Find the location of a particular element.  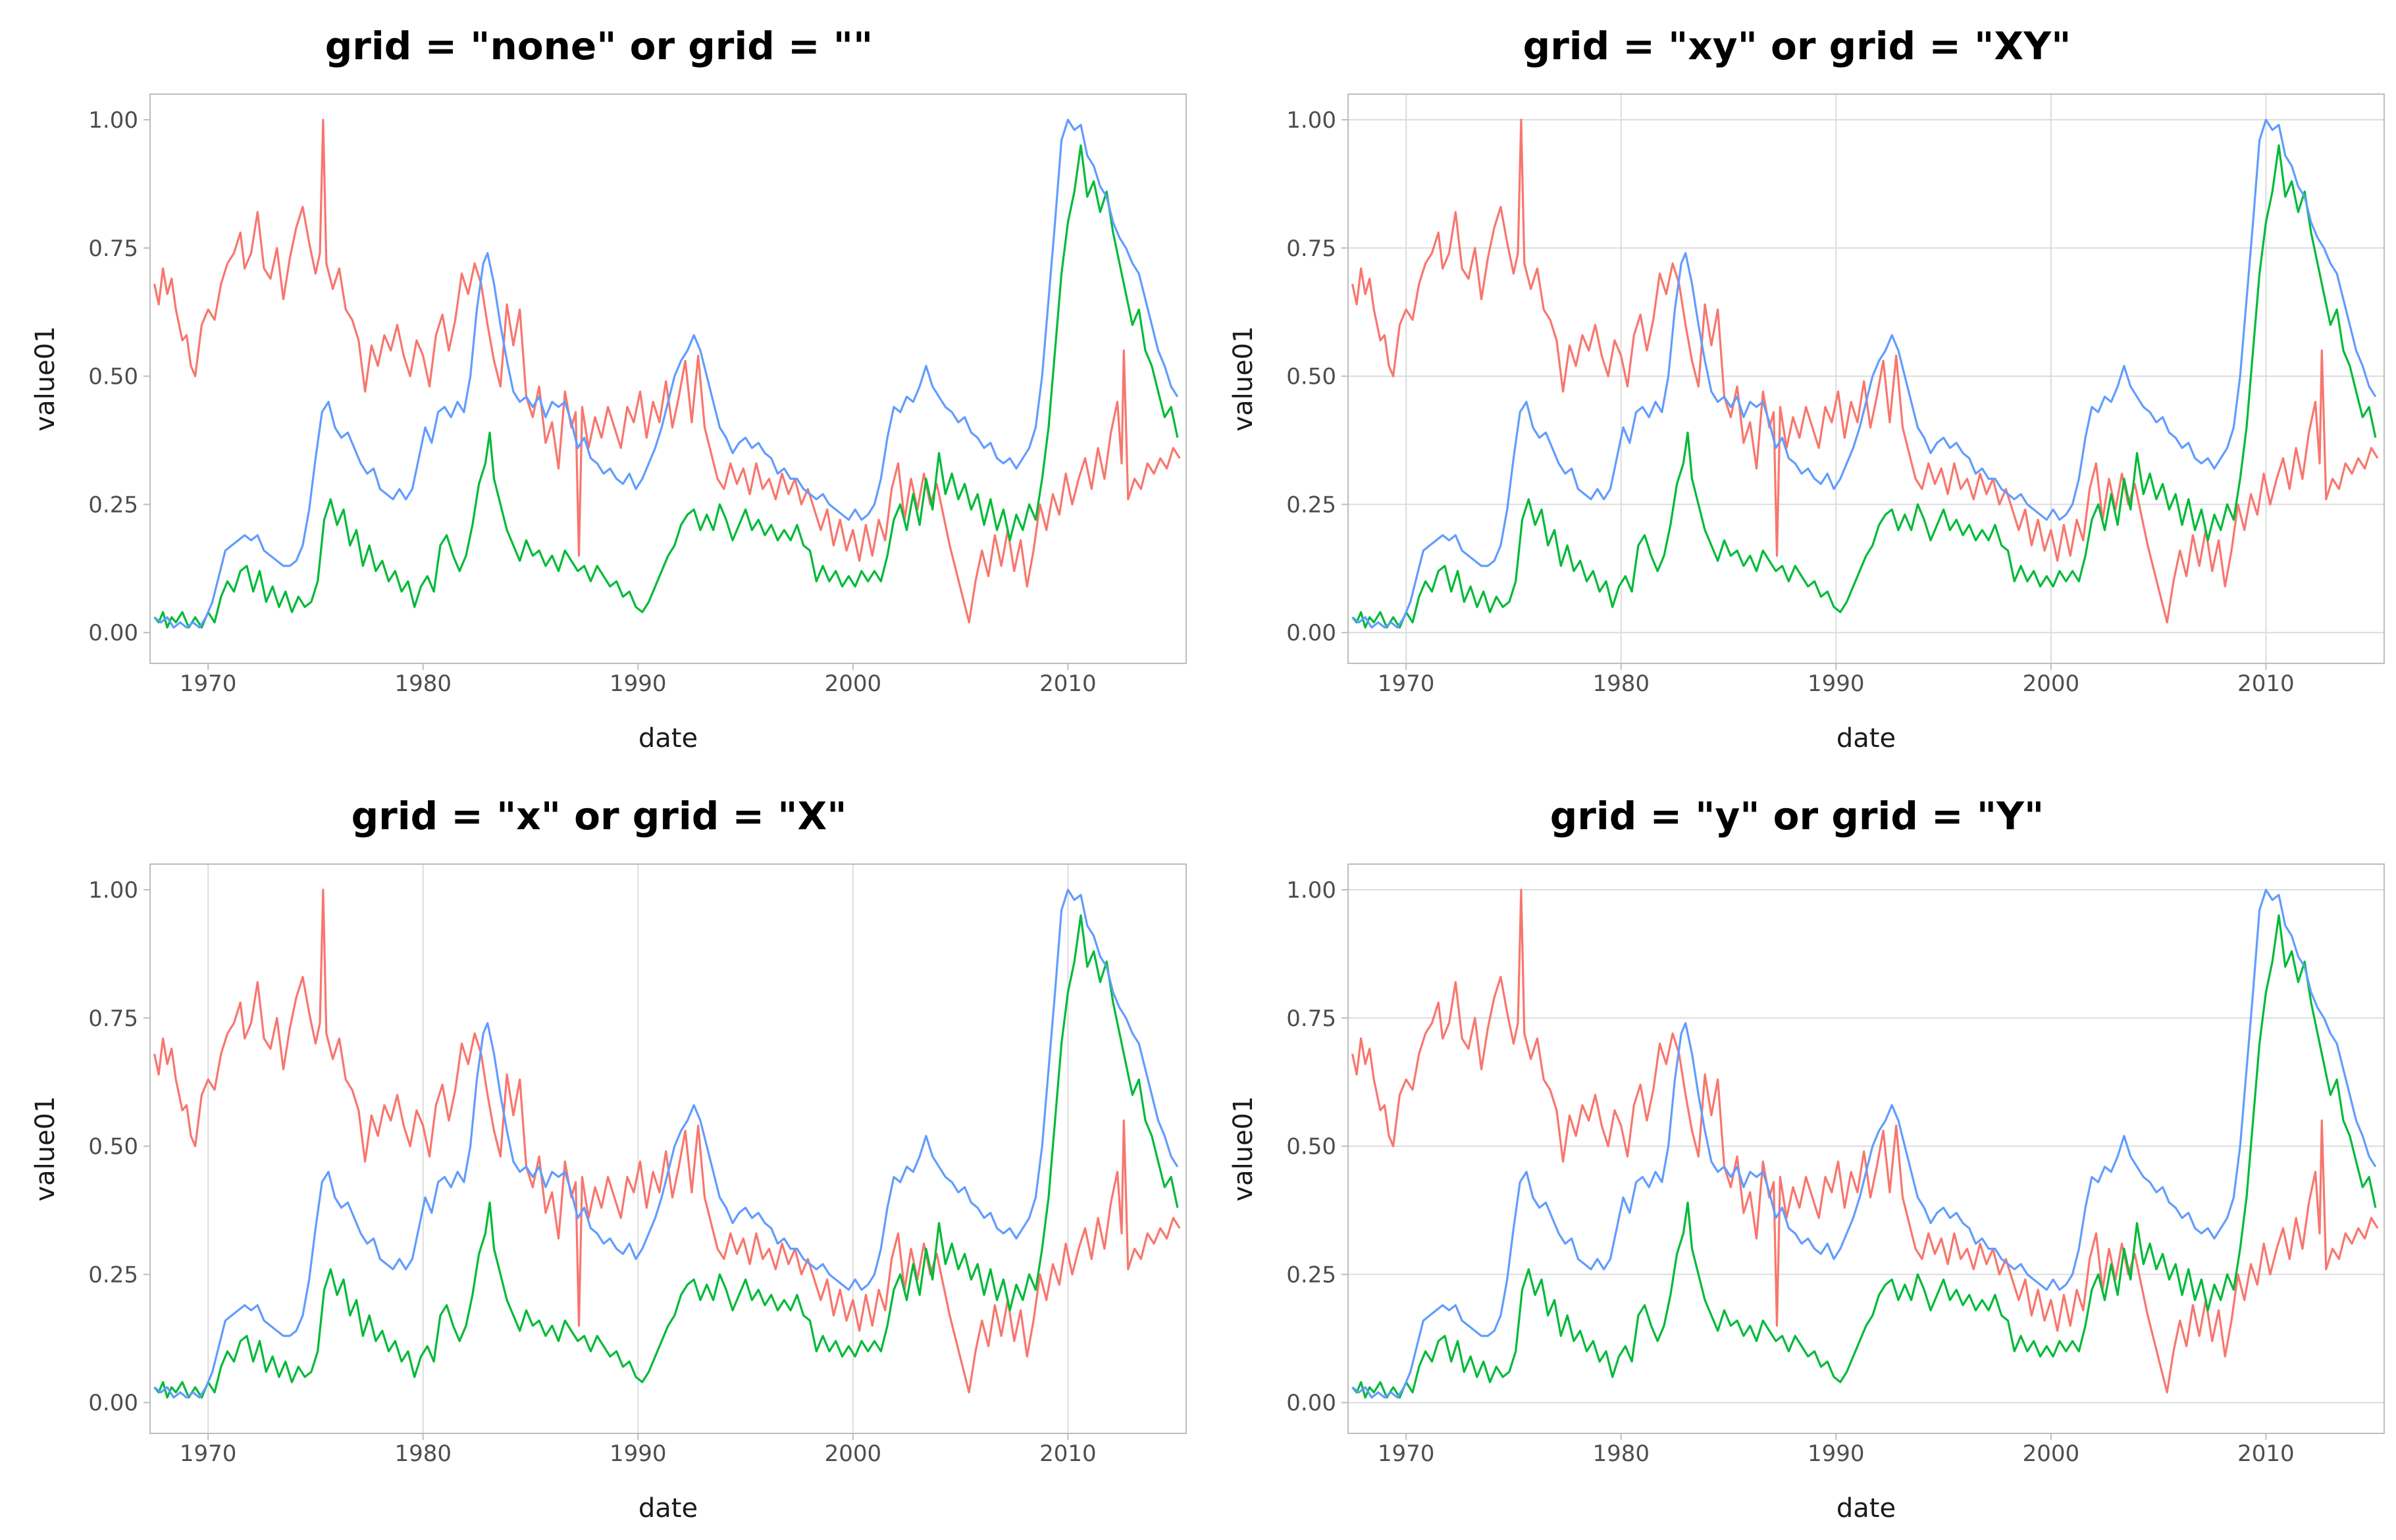

chart-title: grid = "xy" or grid = "XY" is located at coordinates (1797, 46).